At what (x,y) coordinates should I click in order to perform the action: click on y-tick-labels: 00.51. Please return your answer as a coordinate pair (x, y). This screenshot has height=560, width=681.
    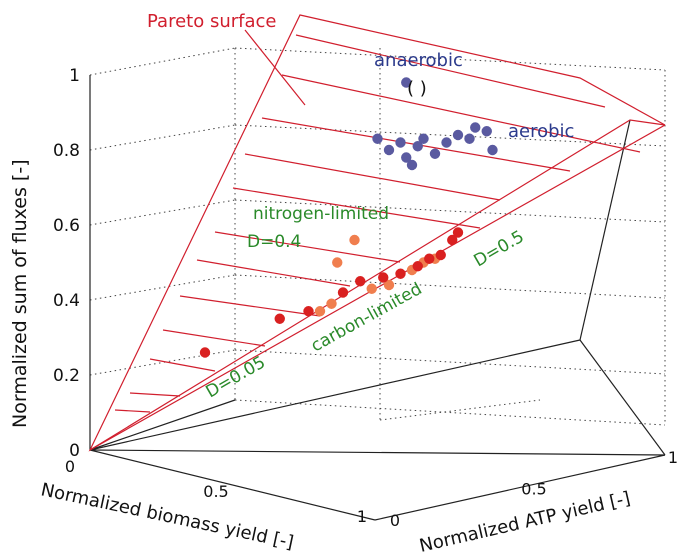
    Looking at the image, I should click on (534, 489).